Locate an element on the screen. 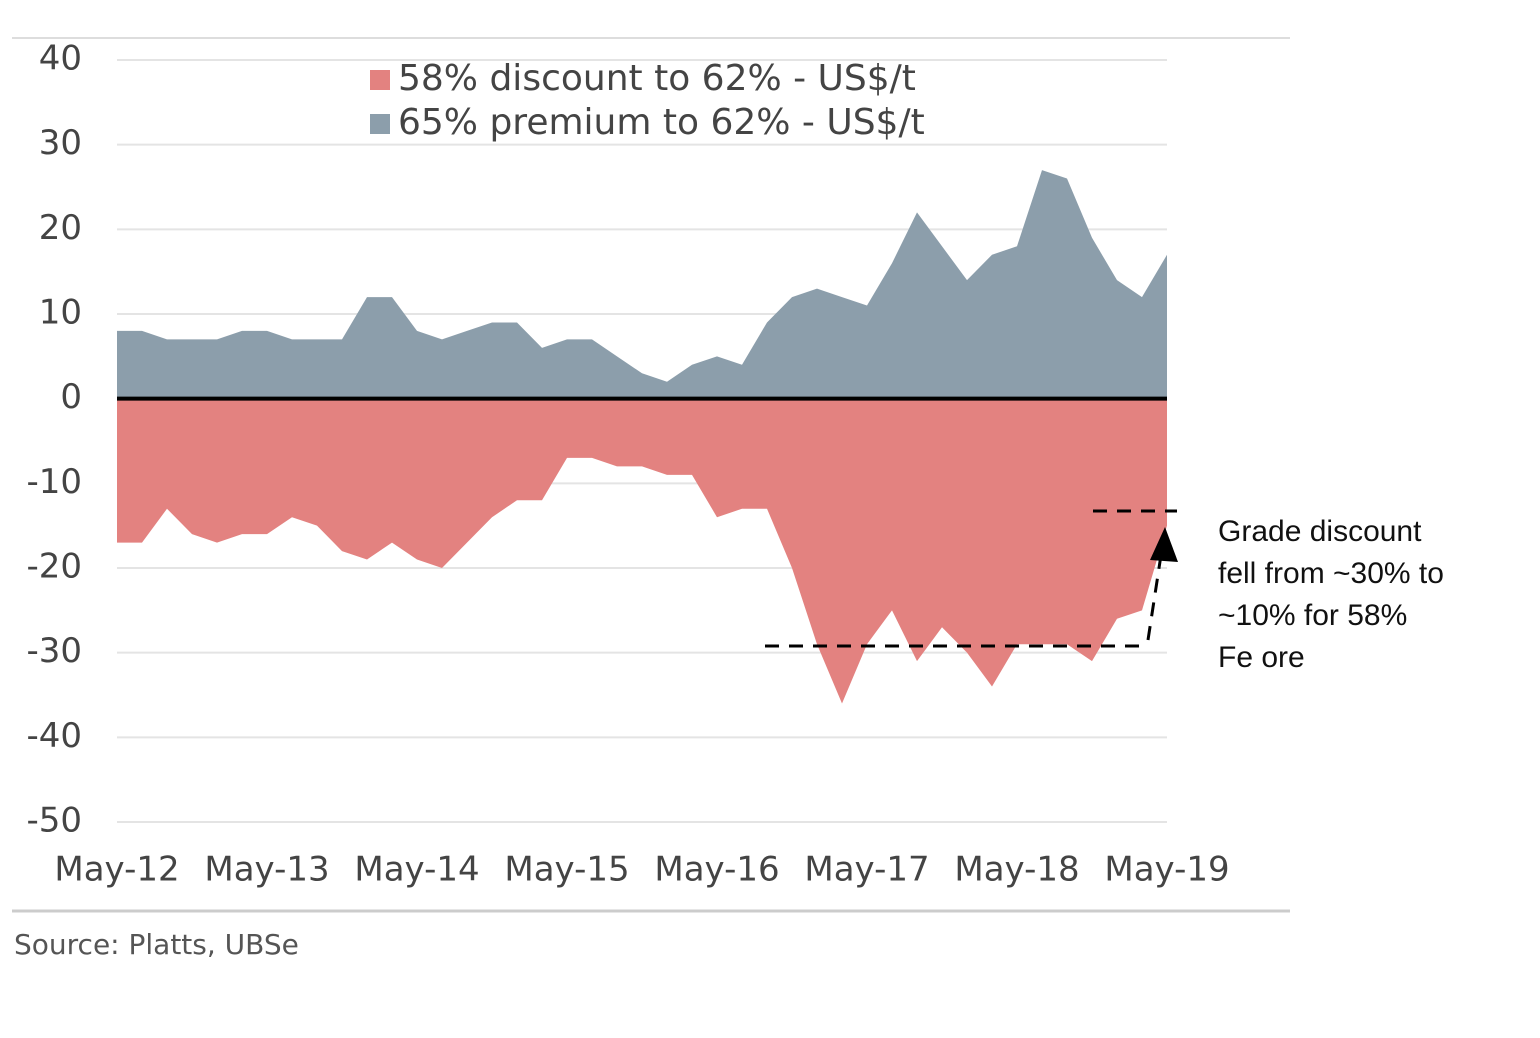 The width and height of the screenshot is (1540, 1038). x-tick-label: May-13 is located at coordinates (266, 870).